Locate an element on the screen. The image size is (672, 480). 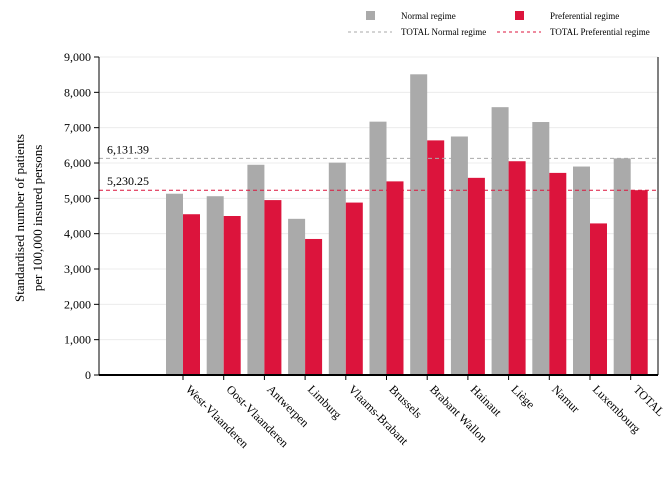
legend-label: TOTAL Preferential regime is located at coordinates (600, 32).